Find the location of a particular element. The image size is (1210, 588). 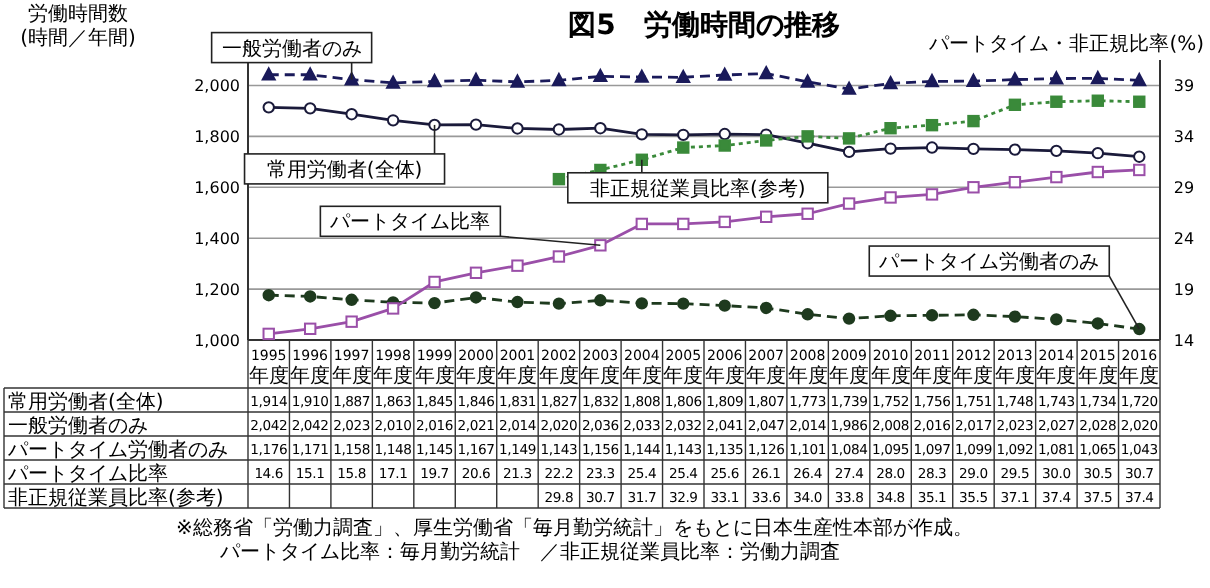

y-tick-label: 1,000 is located at coordinates (217, 341).